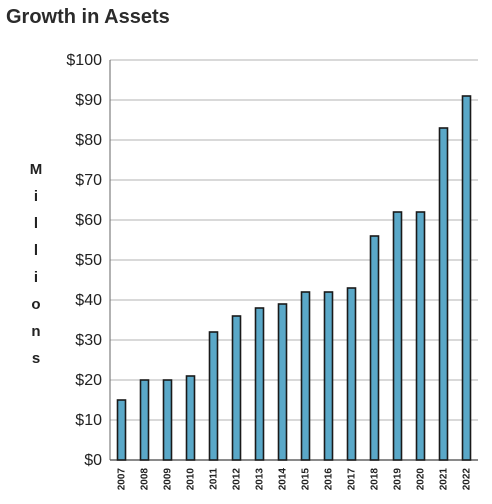  What do you see at coordinates (237, 479) in the screenshot?
I see `x-tick-label: 2012` at bounding box center [237, 479].